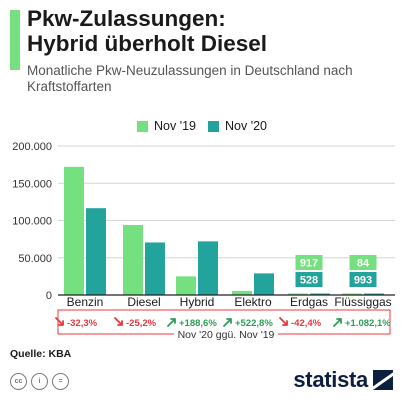 This screenshot has width=405, height=405. What do you see at coordinates (32, 222) in the screenshot?
I see `y-tick-label: 100.000` at bounding box center [32, 222].